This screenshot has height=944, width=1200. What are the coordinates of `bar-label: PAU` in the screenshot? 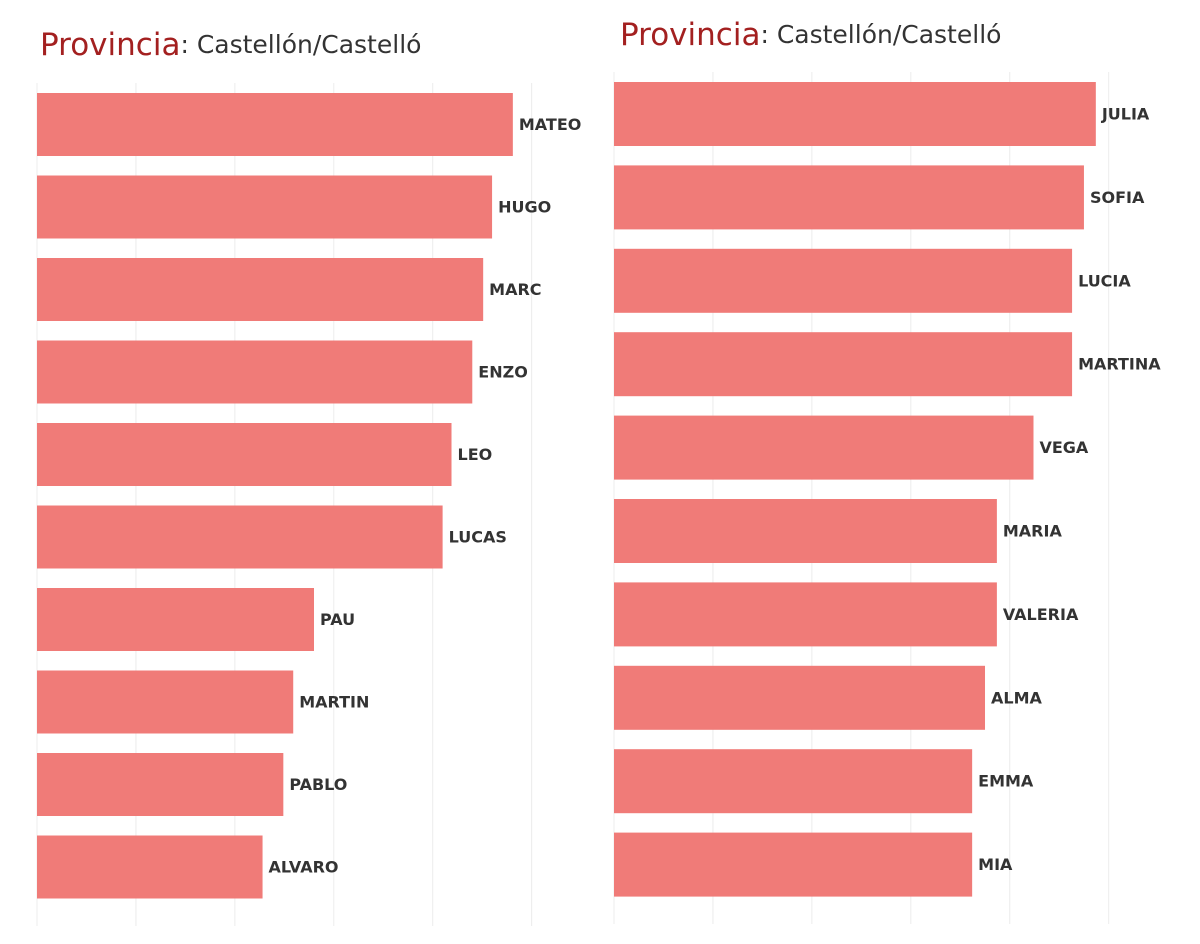 It's located at (337, 619).